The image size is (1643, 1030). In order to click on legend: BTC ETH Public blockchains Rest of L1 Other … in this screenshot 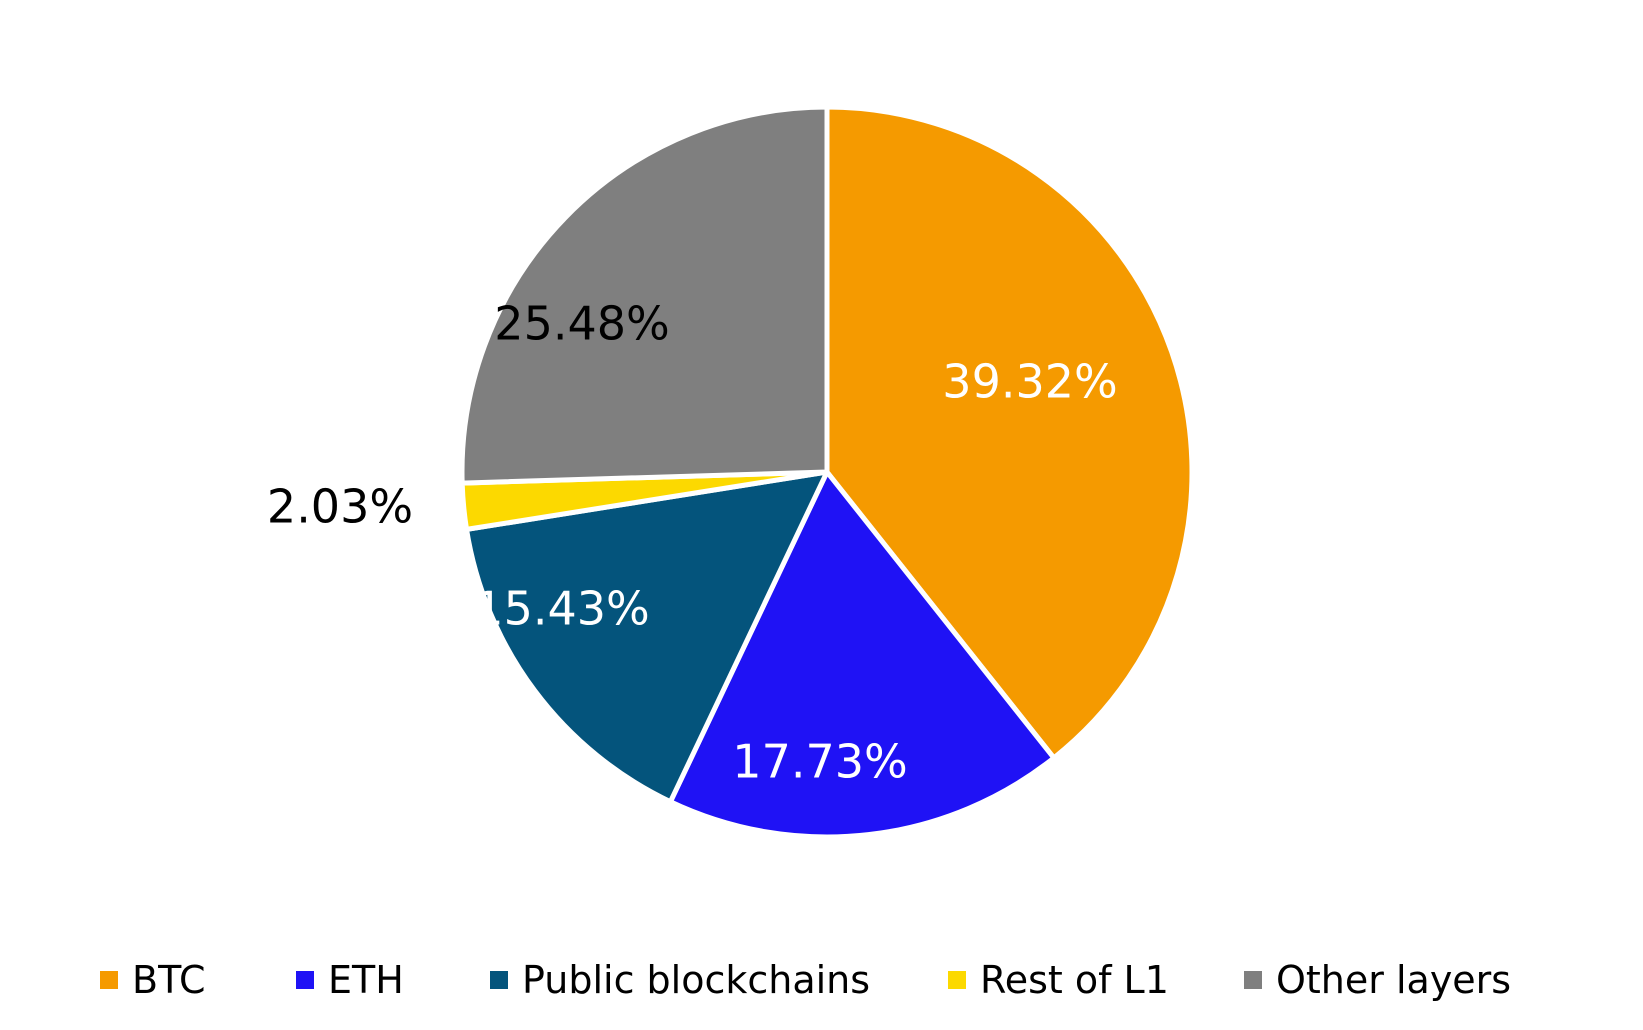, I will do `click(821, 994)`.